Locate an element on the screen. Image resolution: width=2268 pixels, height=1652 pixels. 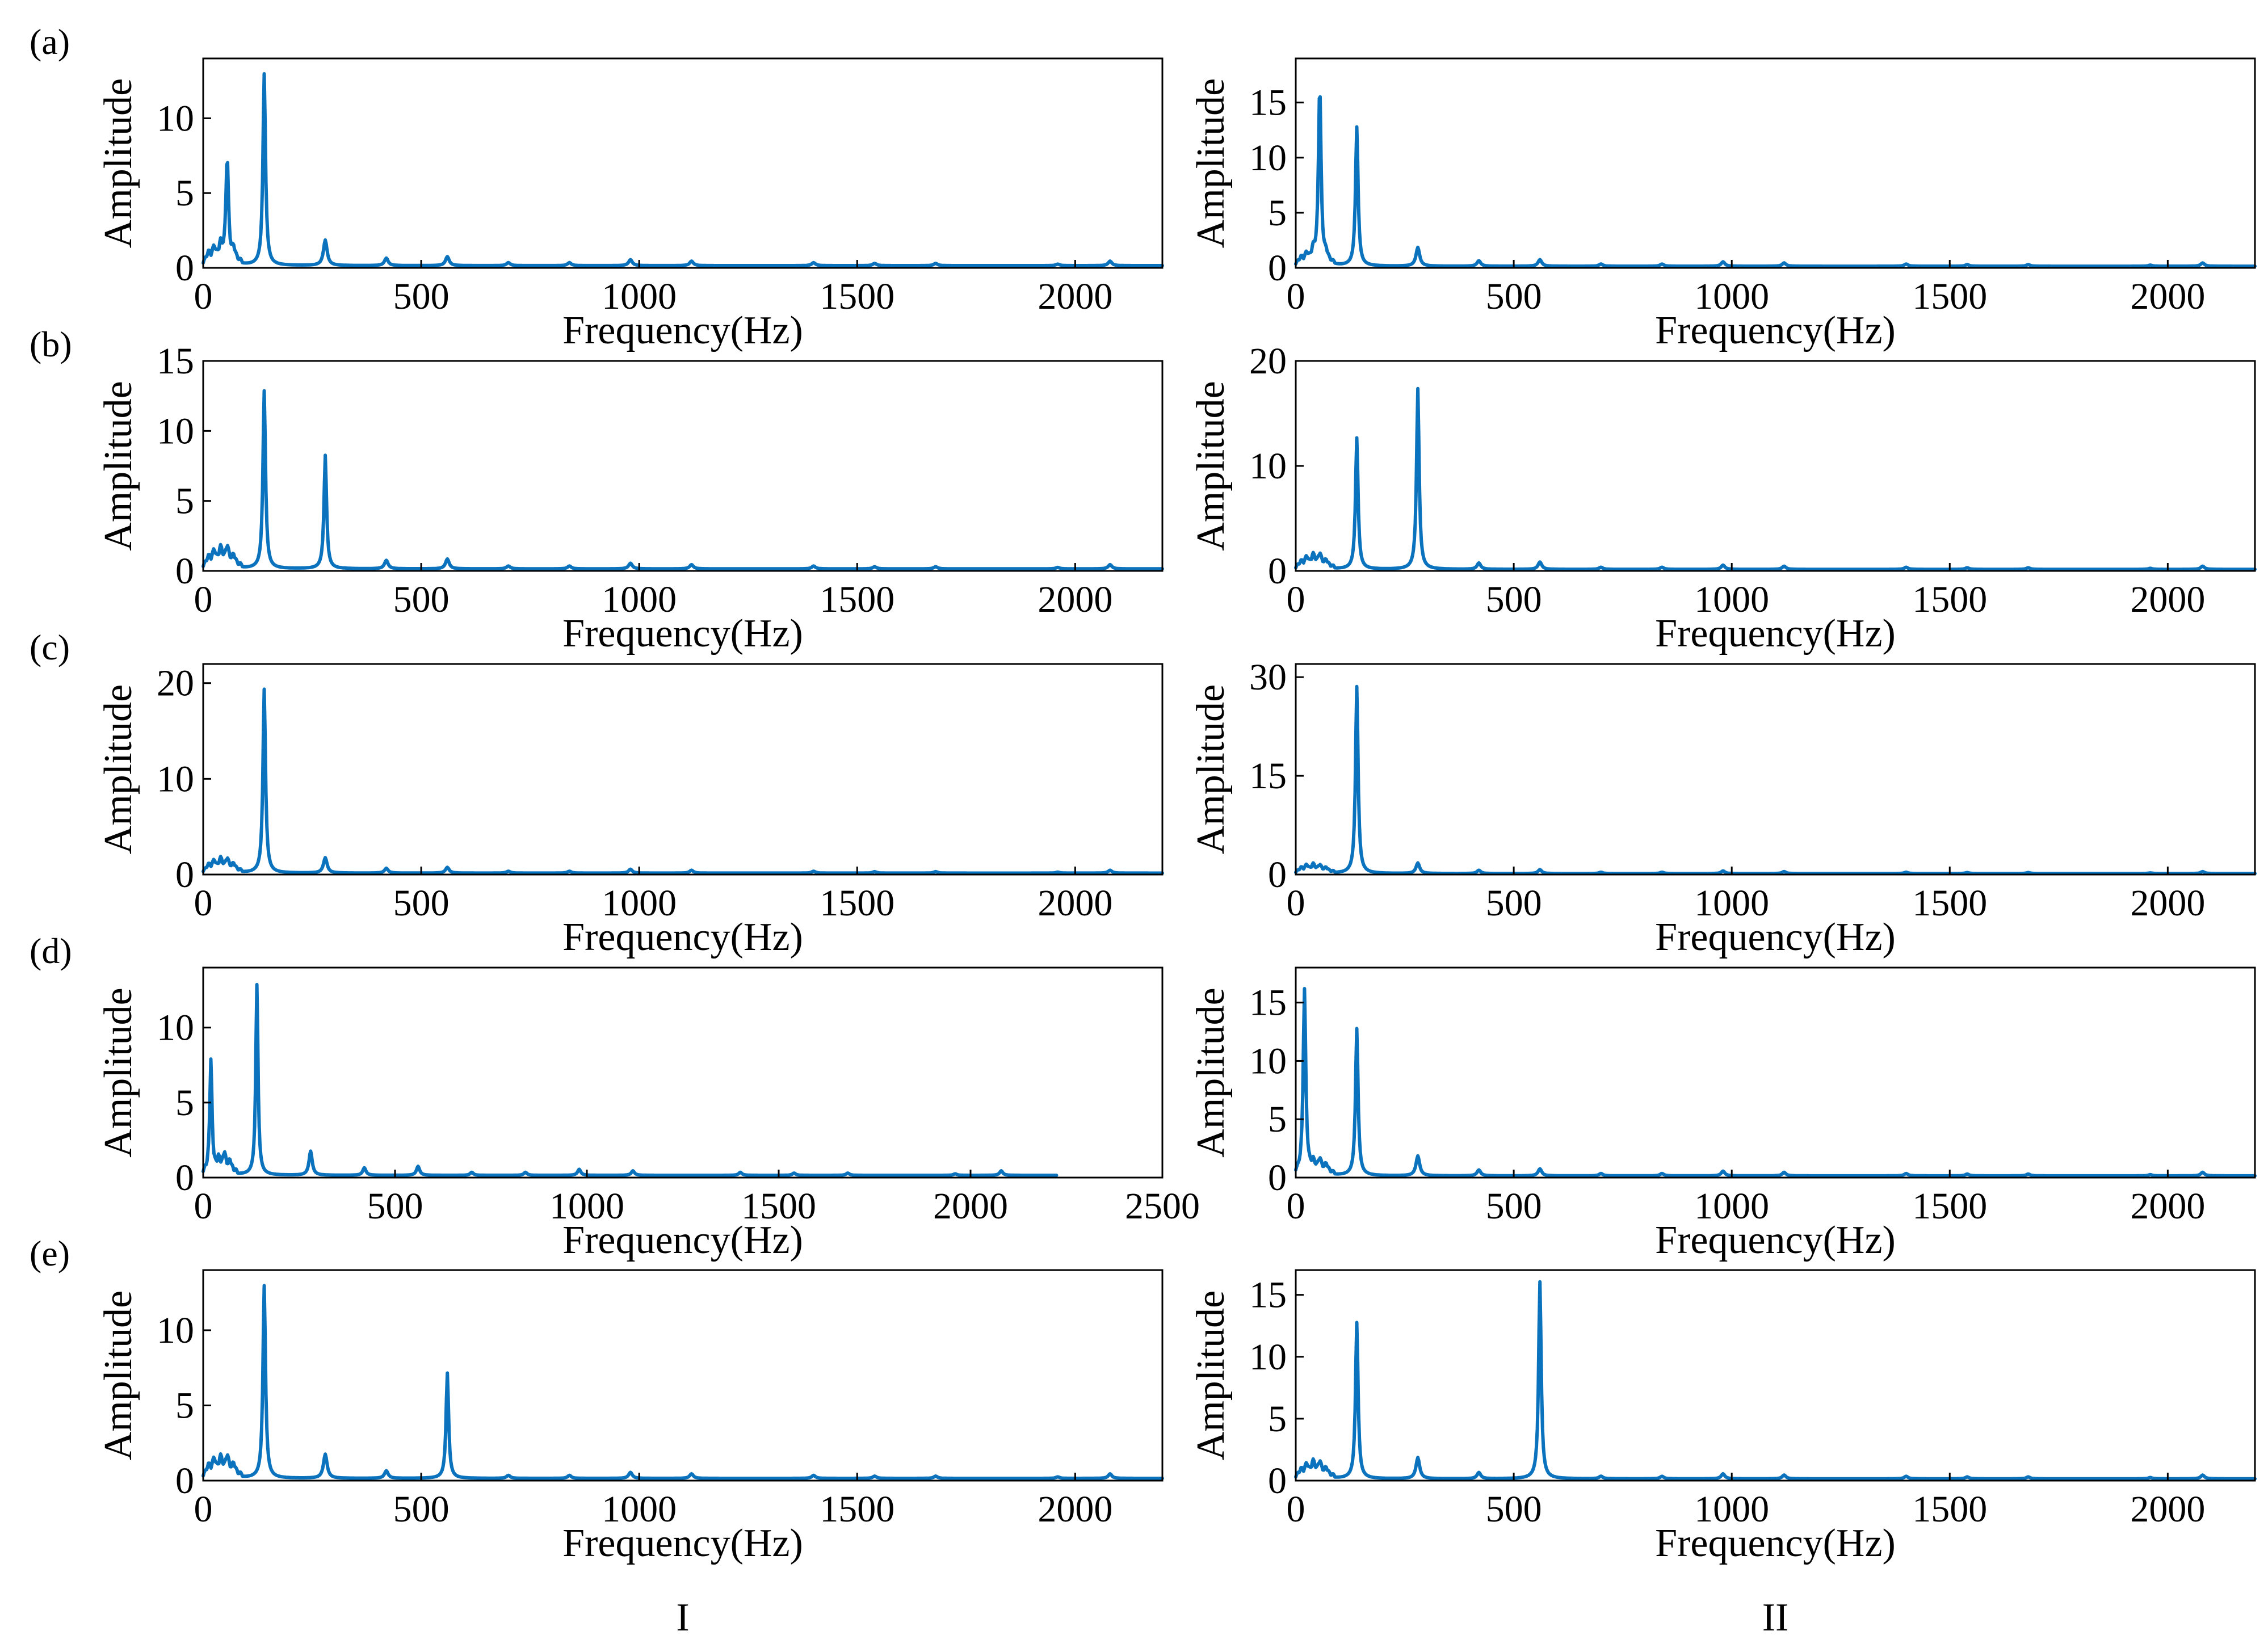
y-tick-label-d-I-0: 0 is located at coordinates (184, 1178).